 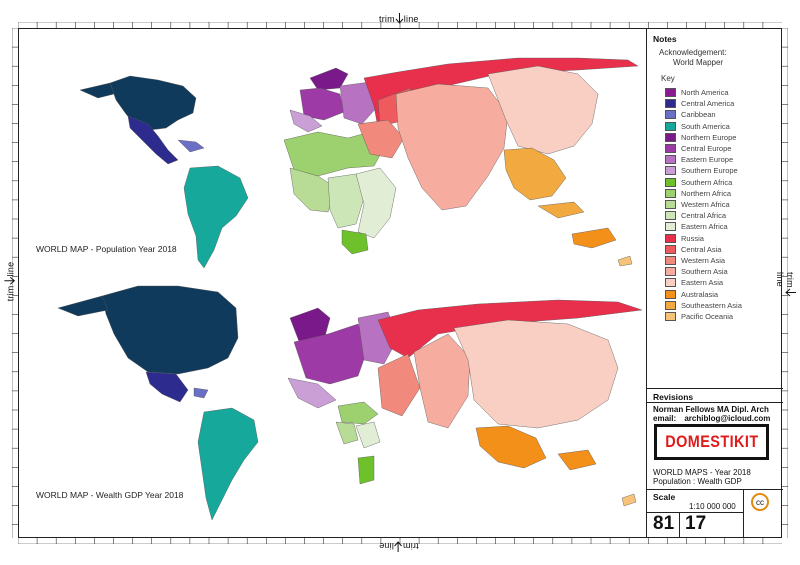 I want to click on ruler-right, so click(x=785, y=283).